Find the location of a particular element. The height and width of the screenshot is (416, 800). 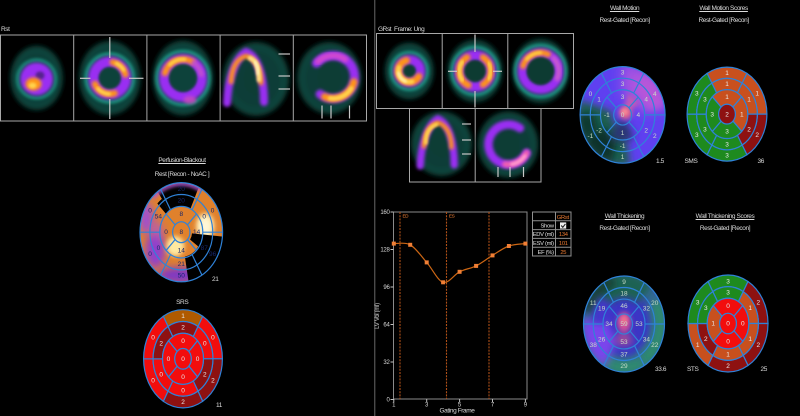

svg-text: 128 is located at coordinates (385, 251).